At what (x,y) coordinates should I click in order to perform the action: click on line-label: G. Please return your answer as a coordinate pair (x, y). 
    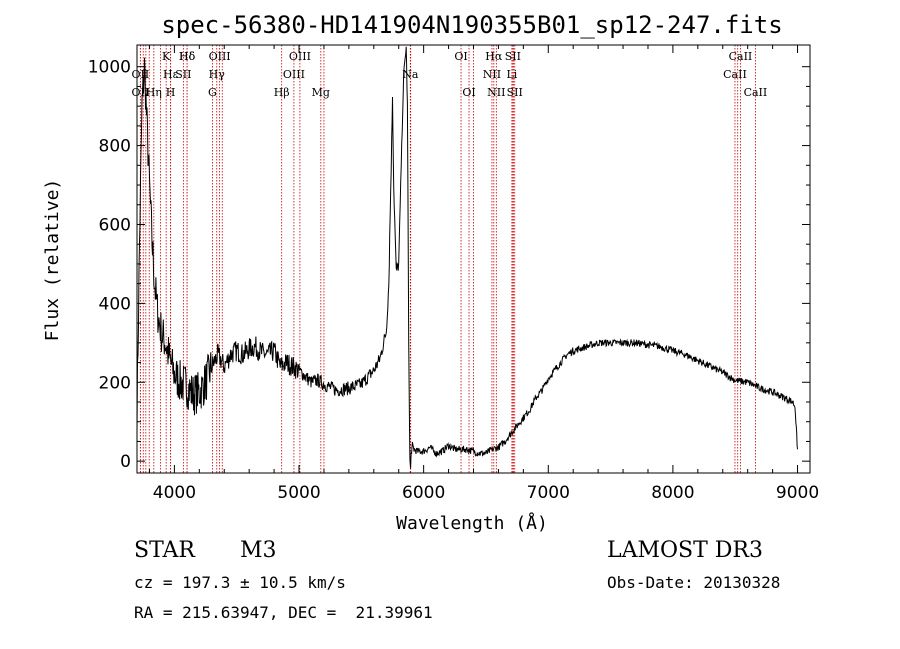
    Looking at the image, I should click on (212, 92).